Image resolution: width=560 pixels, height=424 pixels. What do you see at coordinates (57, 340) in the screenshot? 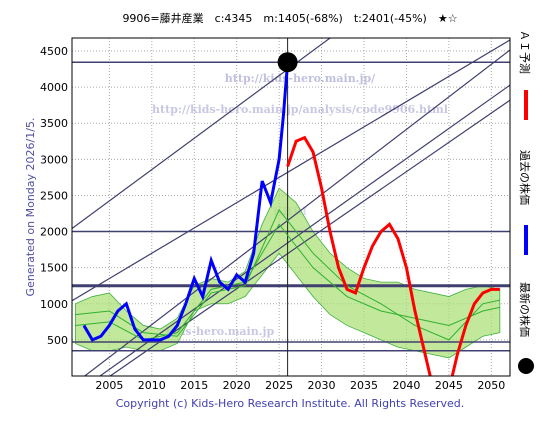
I see `y-tick-label: 500` at bounding box center [57, 340].